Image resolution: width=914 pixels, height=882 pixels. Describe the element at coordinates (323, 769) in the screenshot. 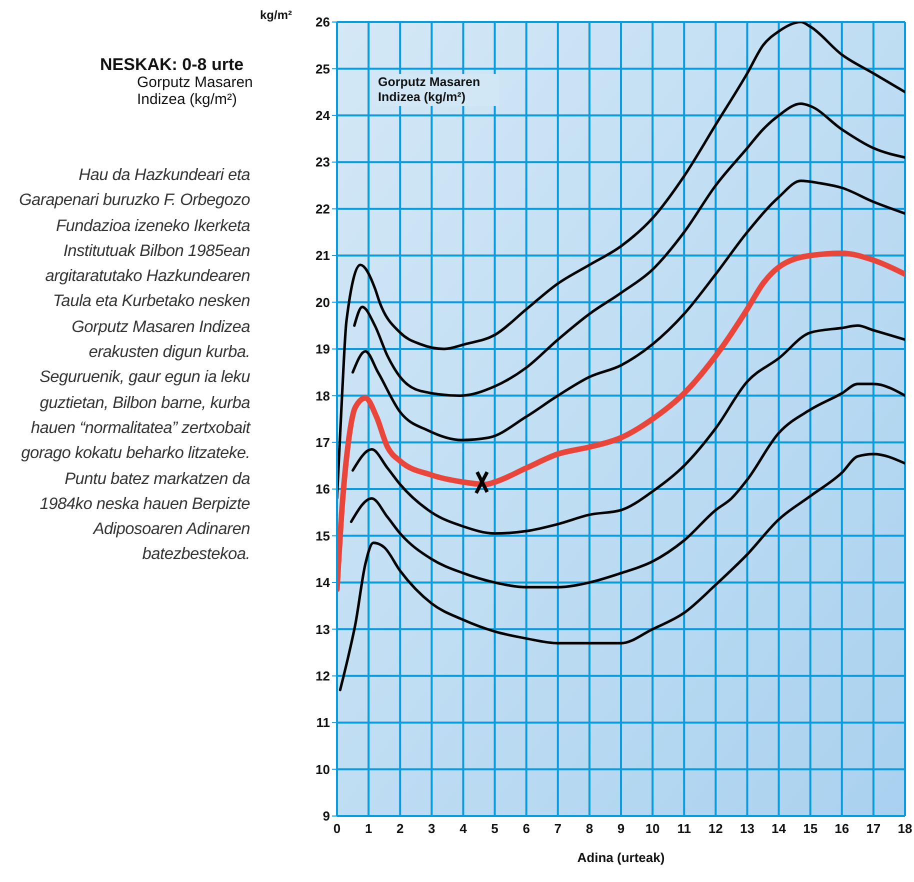

I see `y-tick-label: 10` at that location.